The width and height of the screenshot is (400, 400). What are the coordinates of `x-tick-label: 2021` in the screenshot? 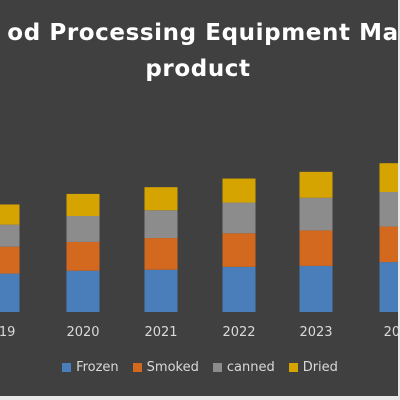 It's located at (160, 332).